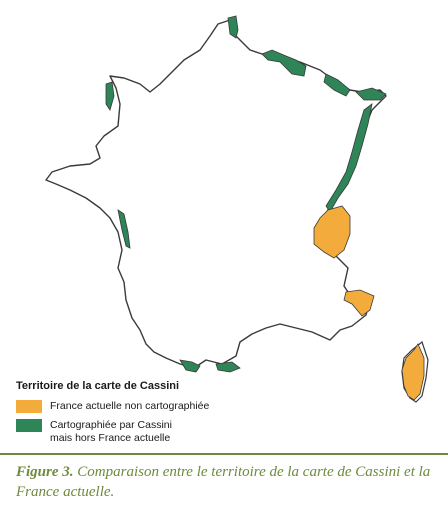 Image resolution: width=448 pixels, height=520 pixels. Describe the element at coordinates (29, 425) in the screenshot. I see `legend-swatch-green` at that location.